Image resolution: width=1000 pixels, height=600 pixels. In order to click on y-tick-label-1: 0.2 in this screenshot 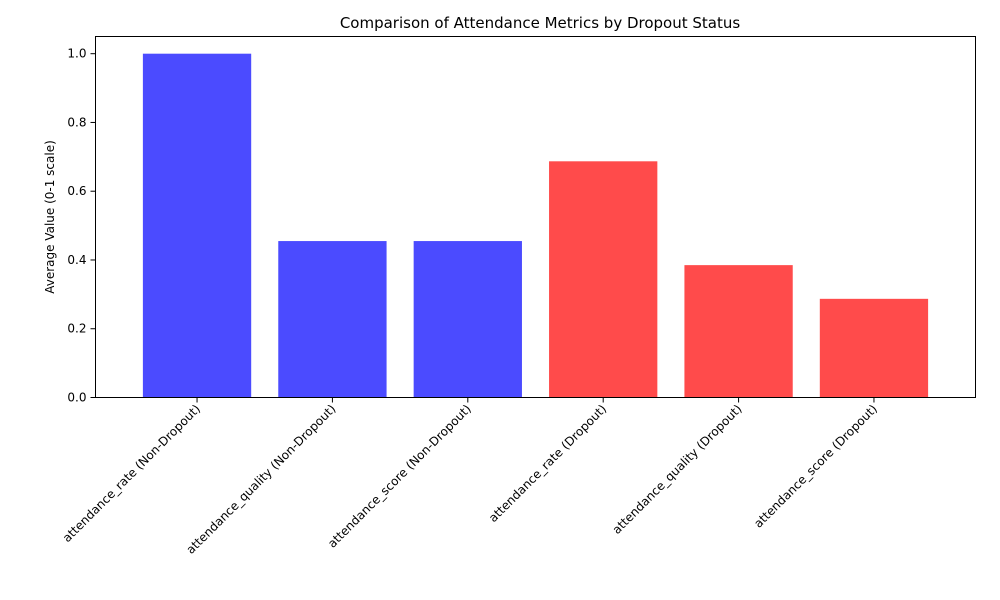, I will do `click(76, 329)`.